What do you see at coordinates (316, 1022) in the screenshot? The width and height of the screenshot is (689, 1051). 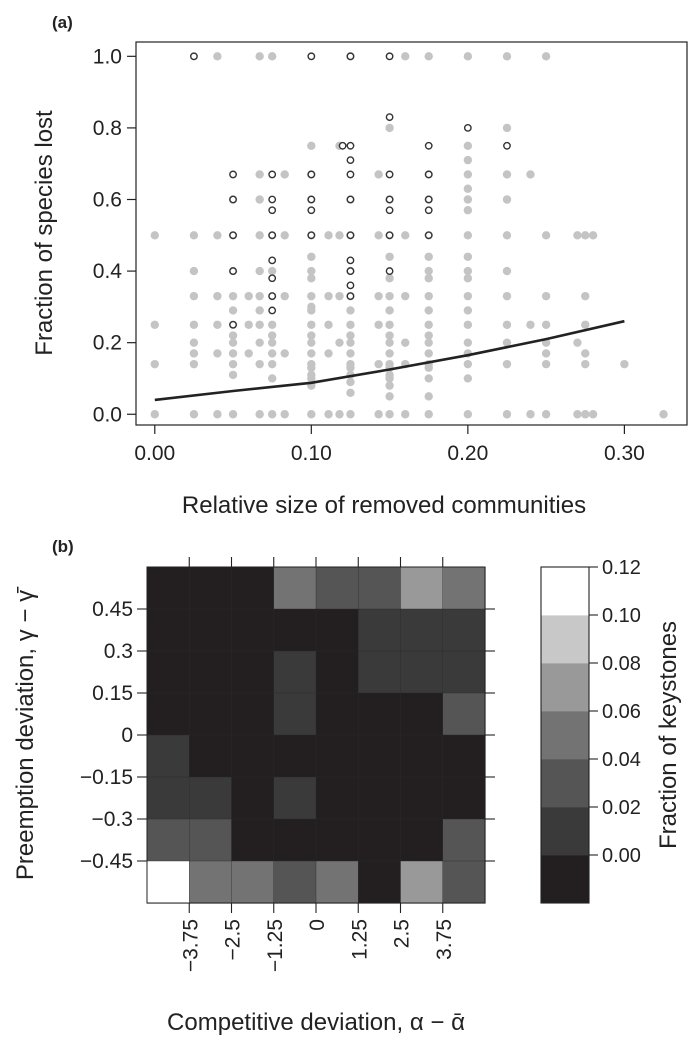 I see `x-axis-title: Competitive deviation, α − ᾱ` at bounding box center [316, 1022].